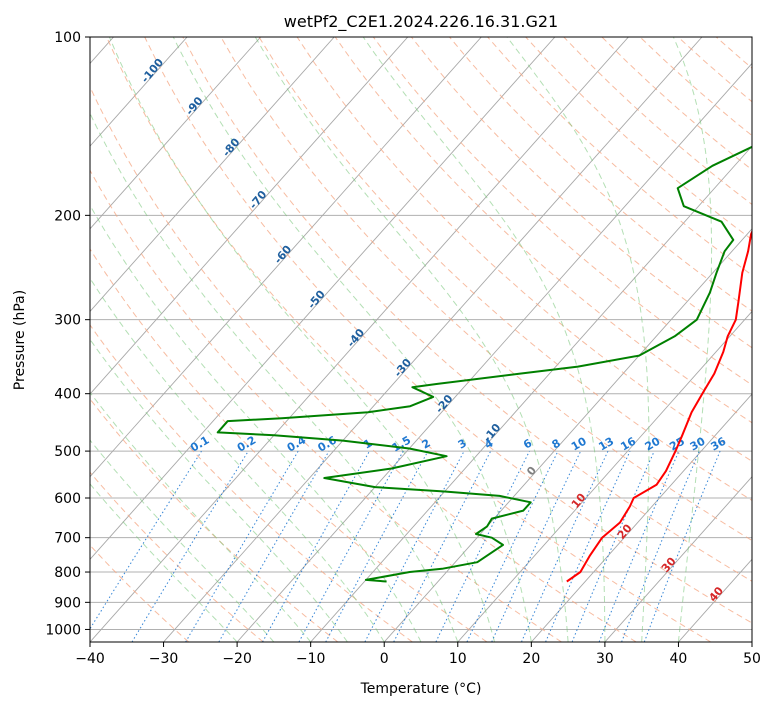 This screenshot has width=775, height=708. Describe the element at coordinates (531, 659) in the screenshot. I see `x-tick-label: 20` at that location.